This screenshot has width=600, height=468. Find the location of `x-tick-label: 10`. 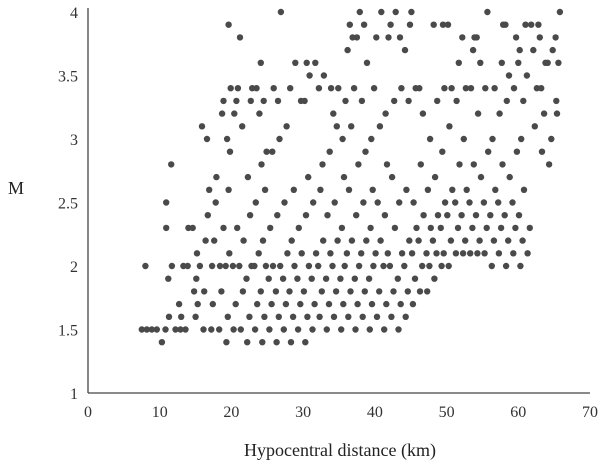

x-tick-label: 10 is located at coordinates (160, 412).